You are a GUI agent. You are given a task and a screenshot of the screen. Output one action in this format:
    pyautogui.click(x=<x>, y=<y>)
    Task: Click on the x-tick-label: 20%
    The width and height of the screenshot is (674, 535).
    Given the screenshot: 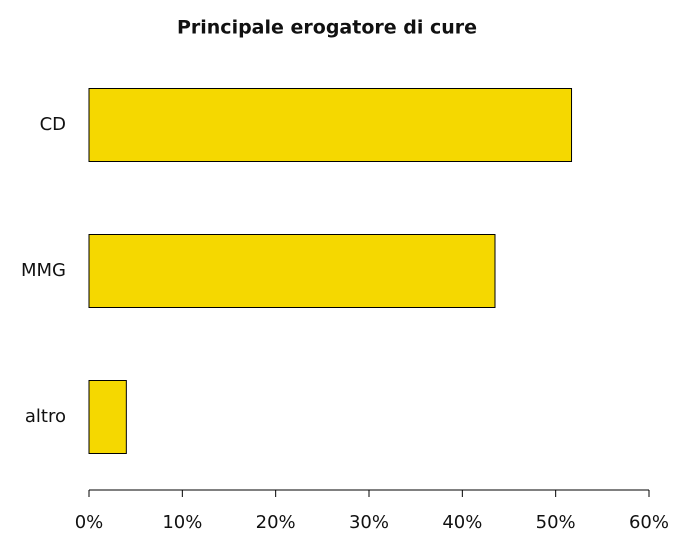 What is the action you would take?
    pyautogui.click(x=276, y=522)
    